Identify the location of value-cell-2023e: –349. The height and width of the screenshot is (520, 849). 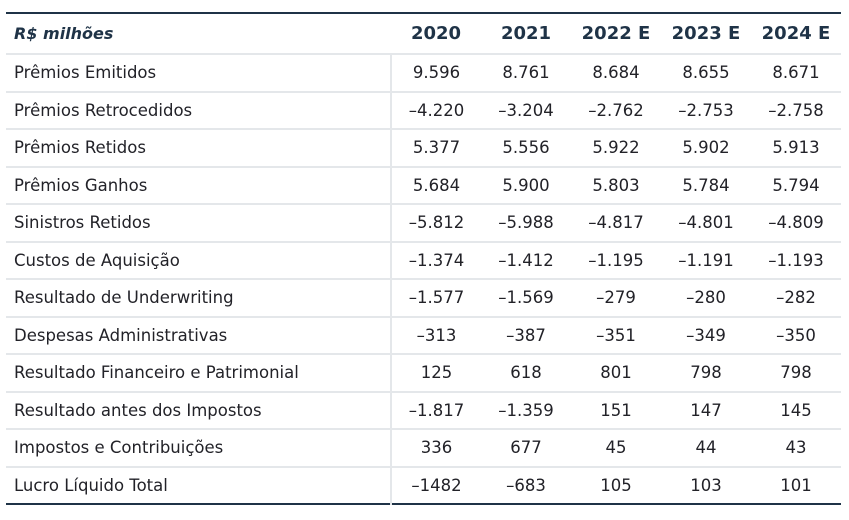
(706, 335).